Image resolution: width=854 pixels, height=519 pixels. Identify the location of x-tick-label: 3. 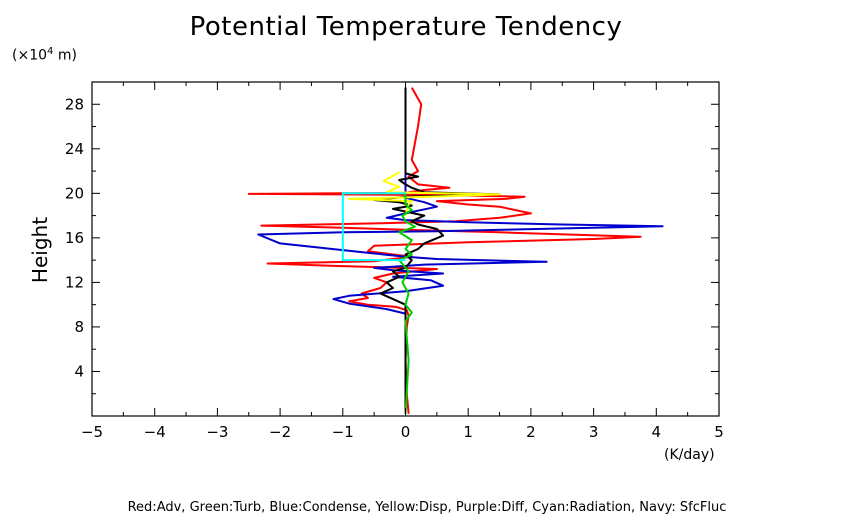
(594, 432).